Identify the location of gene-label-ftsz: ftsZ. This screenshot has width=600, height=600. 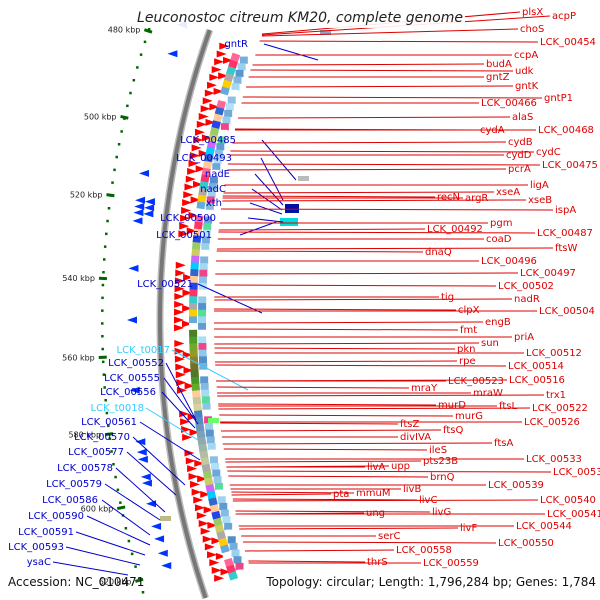
(409, 424).